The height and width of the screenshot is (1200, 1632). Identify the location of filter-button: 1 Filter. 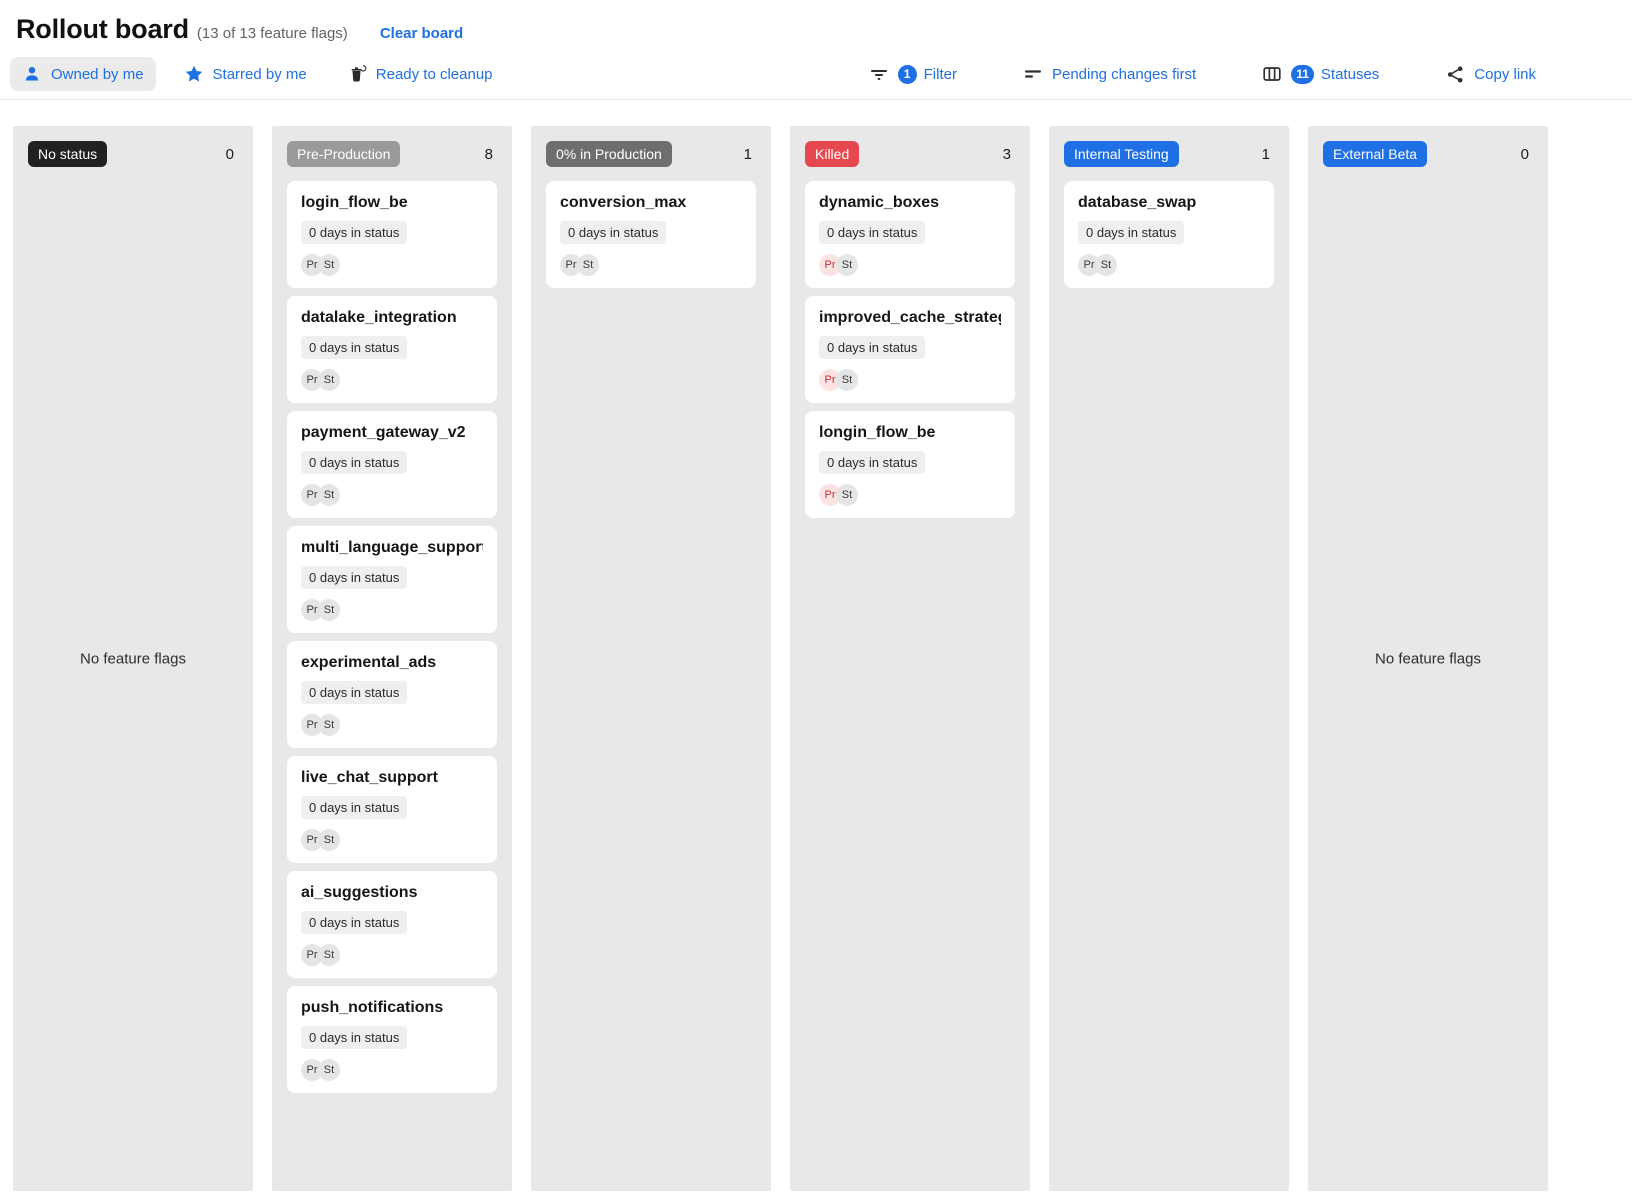
(913, 74).